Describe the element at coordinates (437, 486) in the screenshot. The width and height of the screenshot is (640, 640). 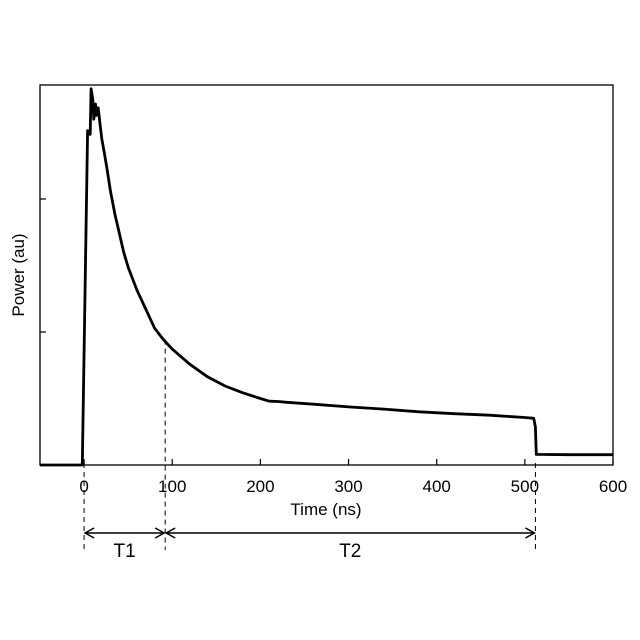
I see `x-tick-label: 400` at that location.